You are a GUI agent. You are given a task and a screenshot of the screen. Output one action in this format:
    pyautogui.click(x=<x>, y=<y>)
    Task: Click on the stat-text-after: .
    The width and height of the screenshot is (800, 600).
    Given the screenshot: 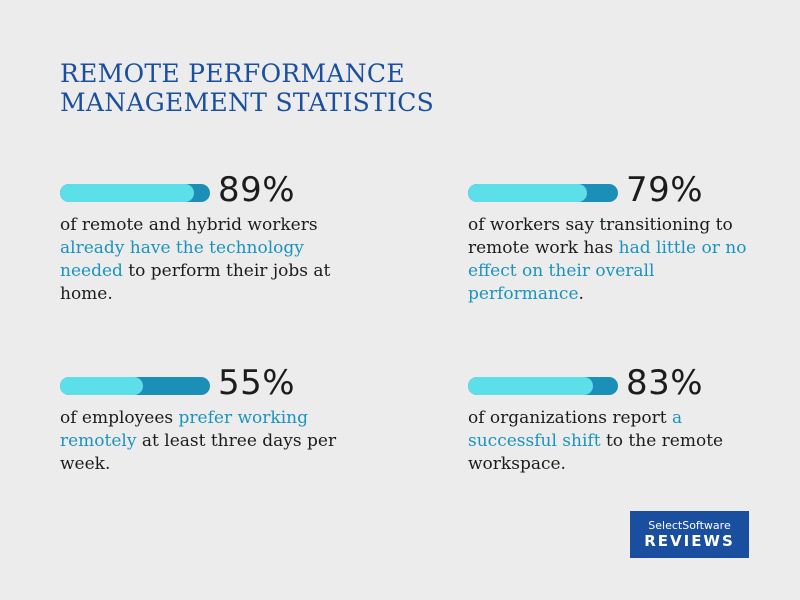 What is the action you would take?
    pyautogui.click(x=581, y=294)
    